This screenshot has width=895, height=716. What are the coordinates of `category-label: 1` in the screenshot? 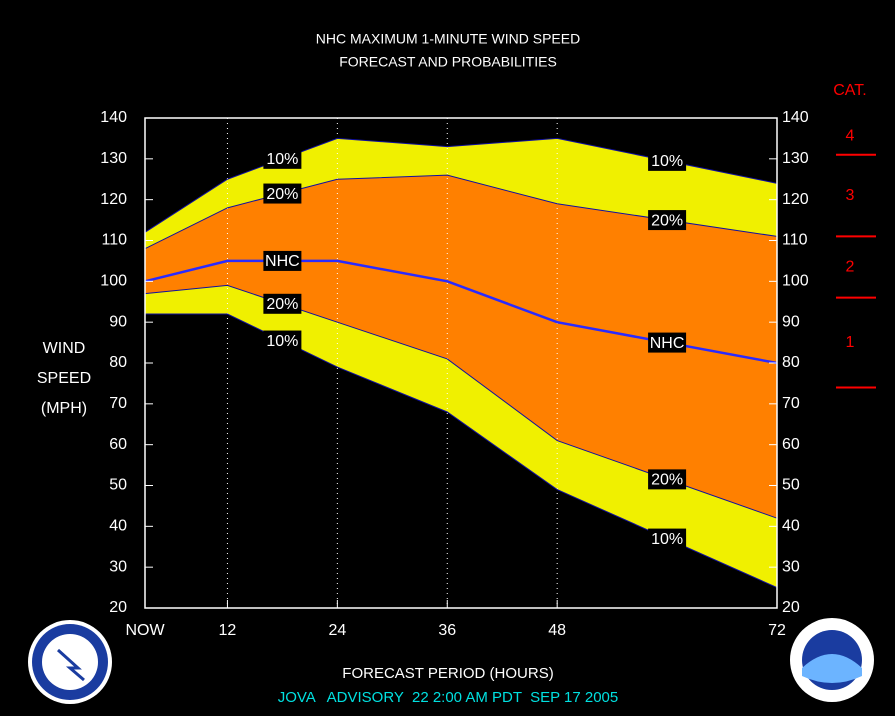 It's located at (850, 342).